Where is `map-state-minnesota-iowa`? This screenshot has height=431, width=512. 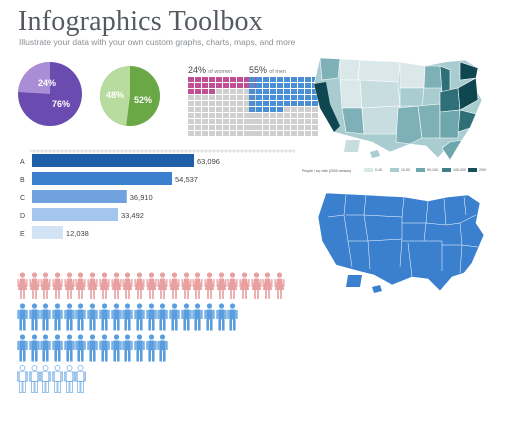 map-state-minnesota-iowa is located at coordinates (433, 77).